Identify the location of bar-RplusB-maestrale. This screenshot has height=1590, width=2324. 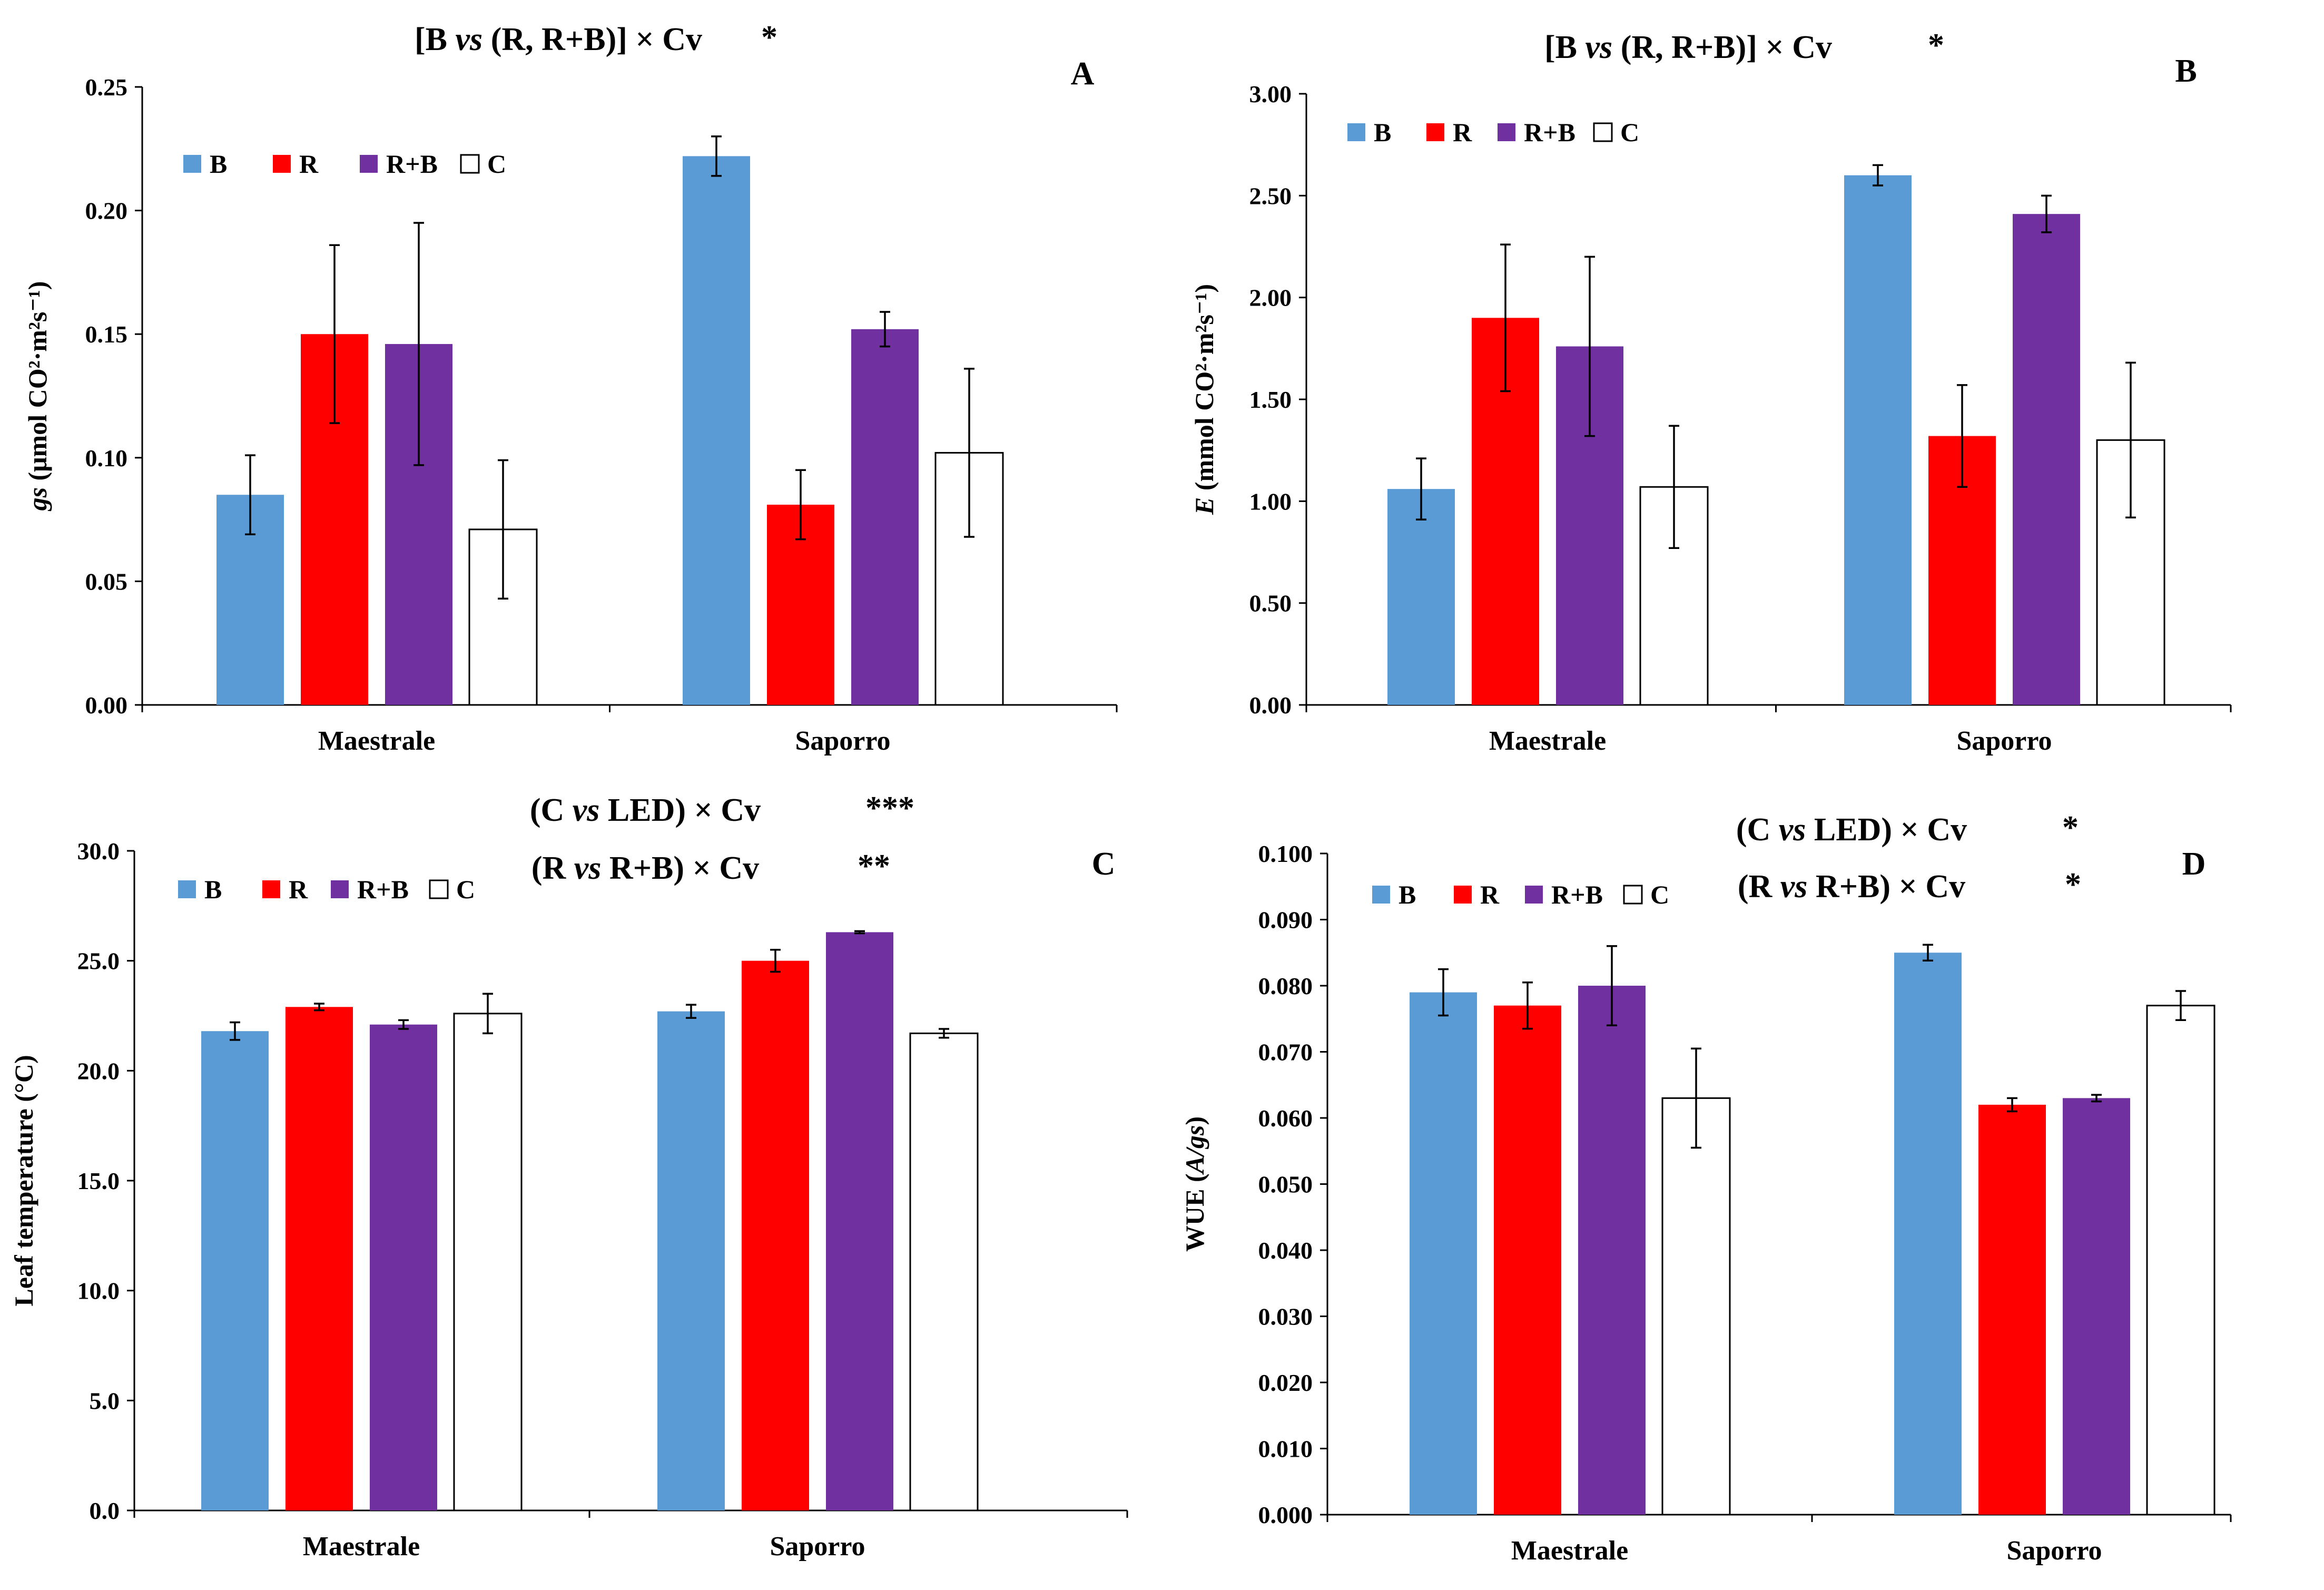
(404, 1267).